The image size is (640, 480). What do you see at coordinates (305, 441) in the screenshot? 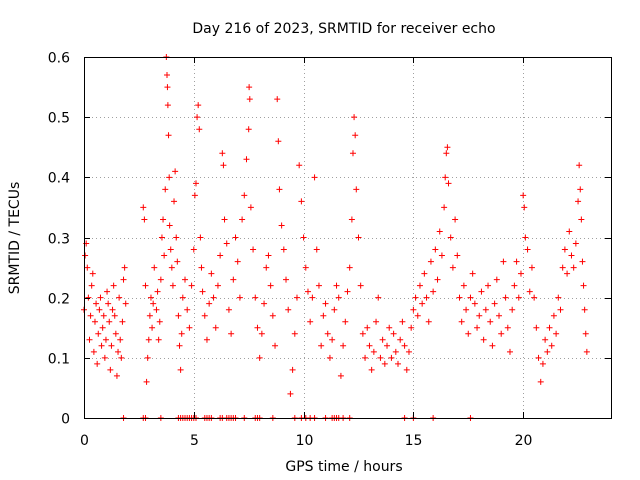
I see `x-tick-label: 10` at bounding box center [305, 441].